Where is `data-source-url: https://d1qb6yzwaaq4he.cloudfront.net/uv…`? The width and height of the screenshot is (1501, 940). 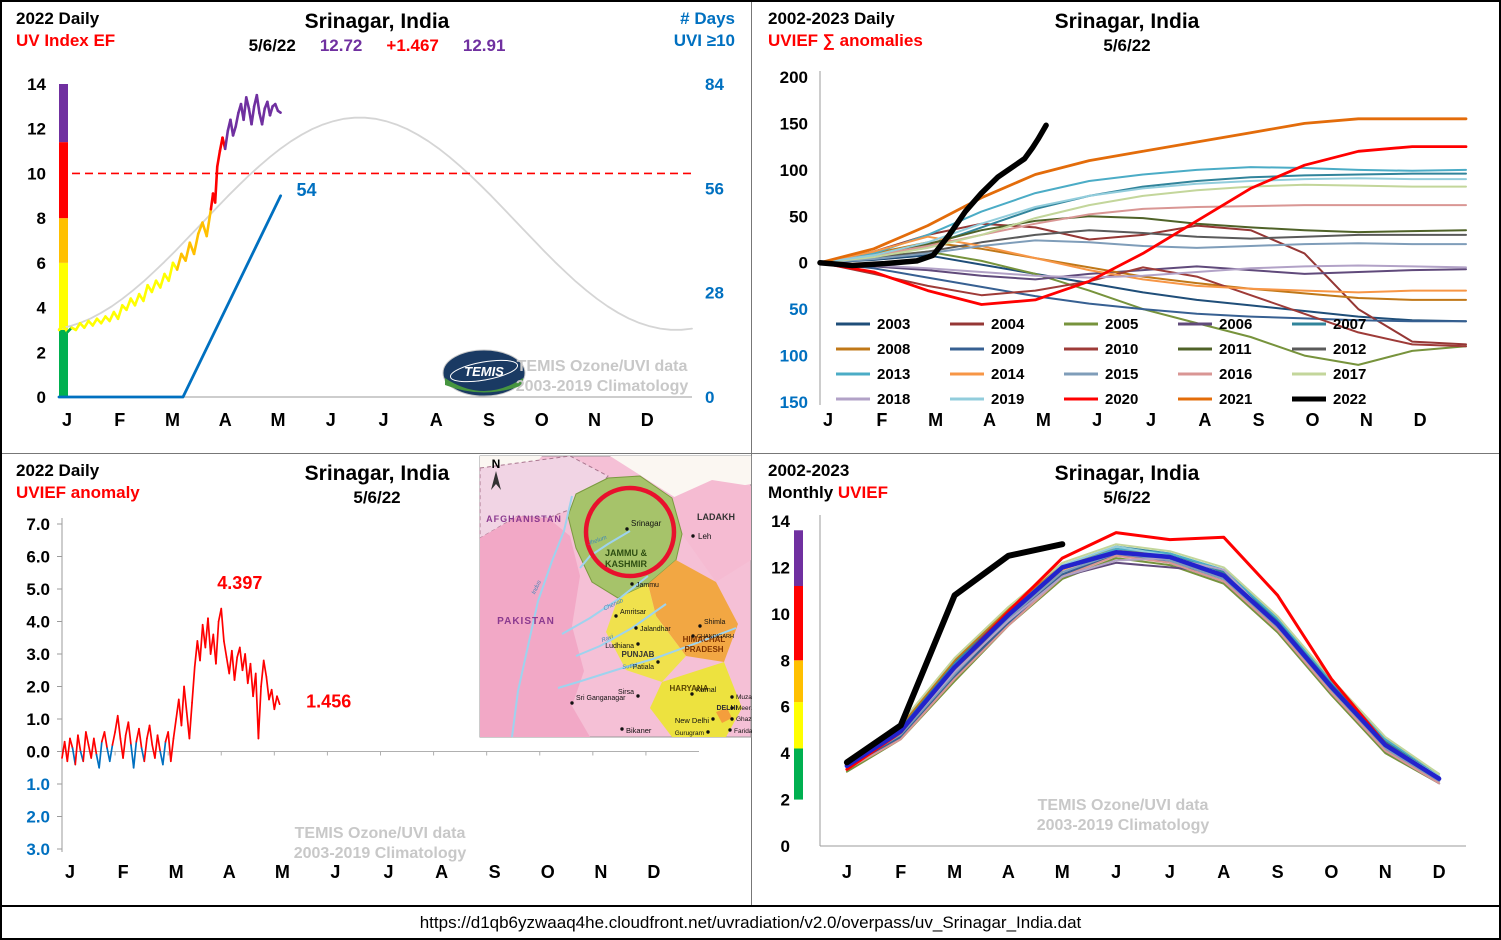
data-source-url: https://d1qb6yzwaaq4he.cloudfront.net/uv… is located at coordinates (750, 921).